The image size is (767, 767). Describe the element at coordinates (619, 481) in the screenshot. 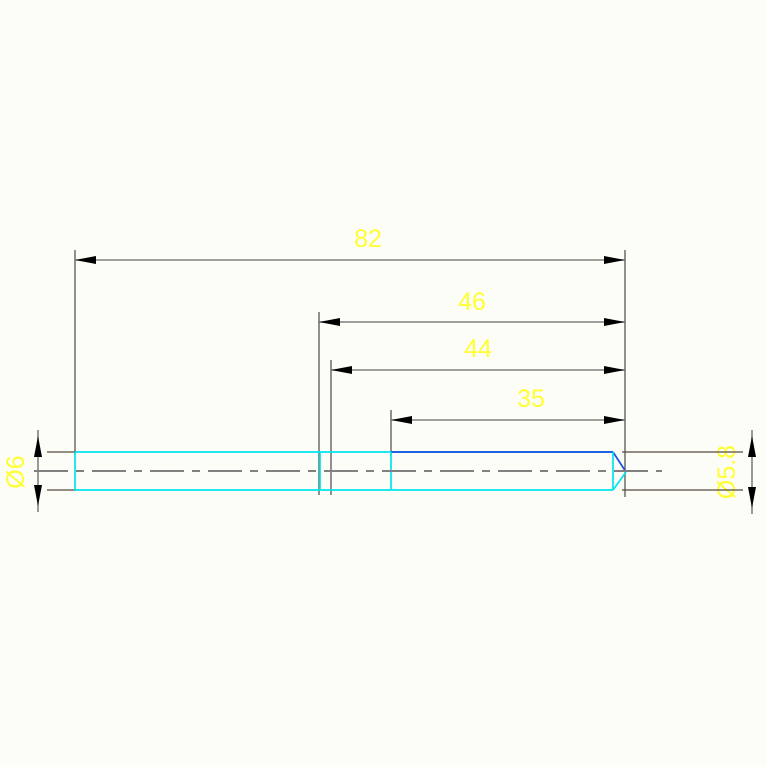

I see `part-chamfer-bottom` at that location.